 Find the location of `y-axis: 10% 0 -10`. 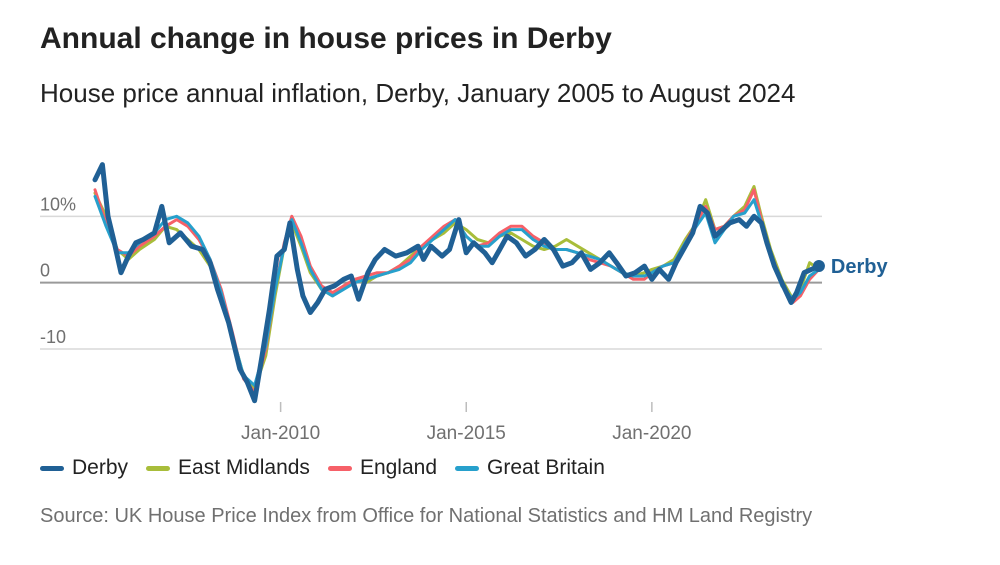

y-axis: 10% 0 -10 is located at coordinates (58, 270).